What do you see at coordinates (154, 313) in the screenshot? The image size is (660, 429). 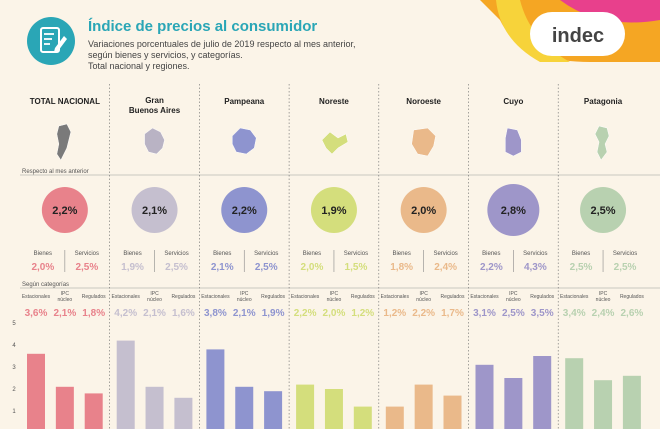 I see `region-1-cat-value-1: 2,1%` at bounding box center [154, 313].